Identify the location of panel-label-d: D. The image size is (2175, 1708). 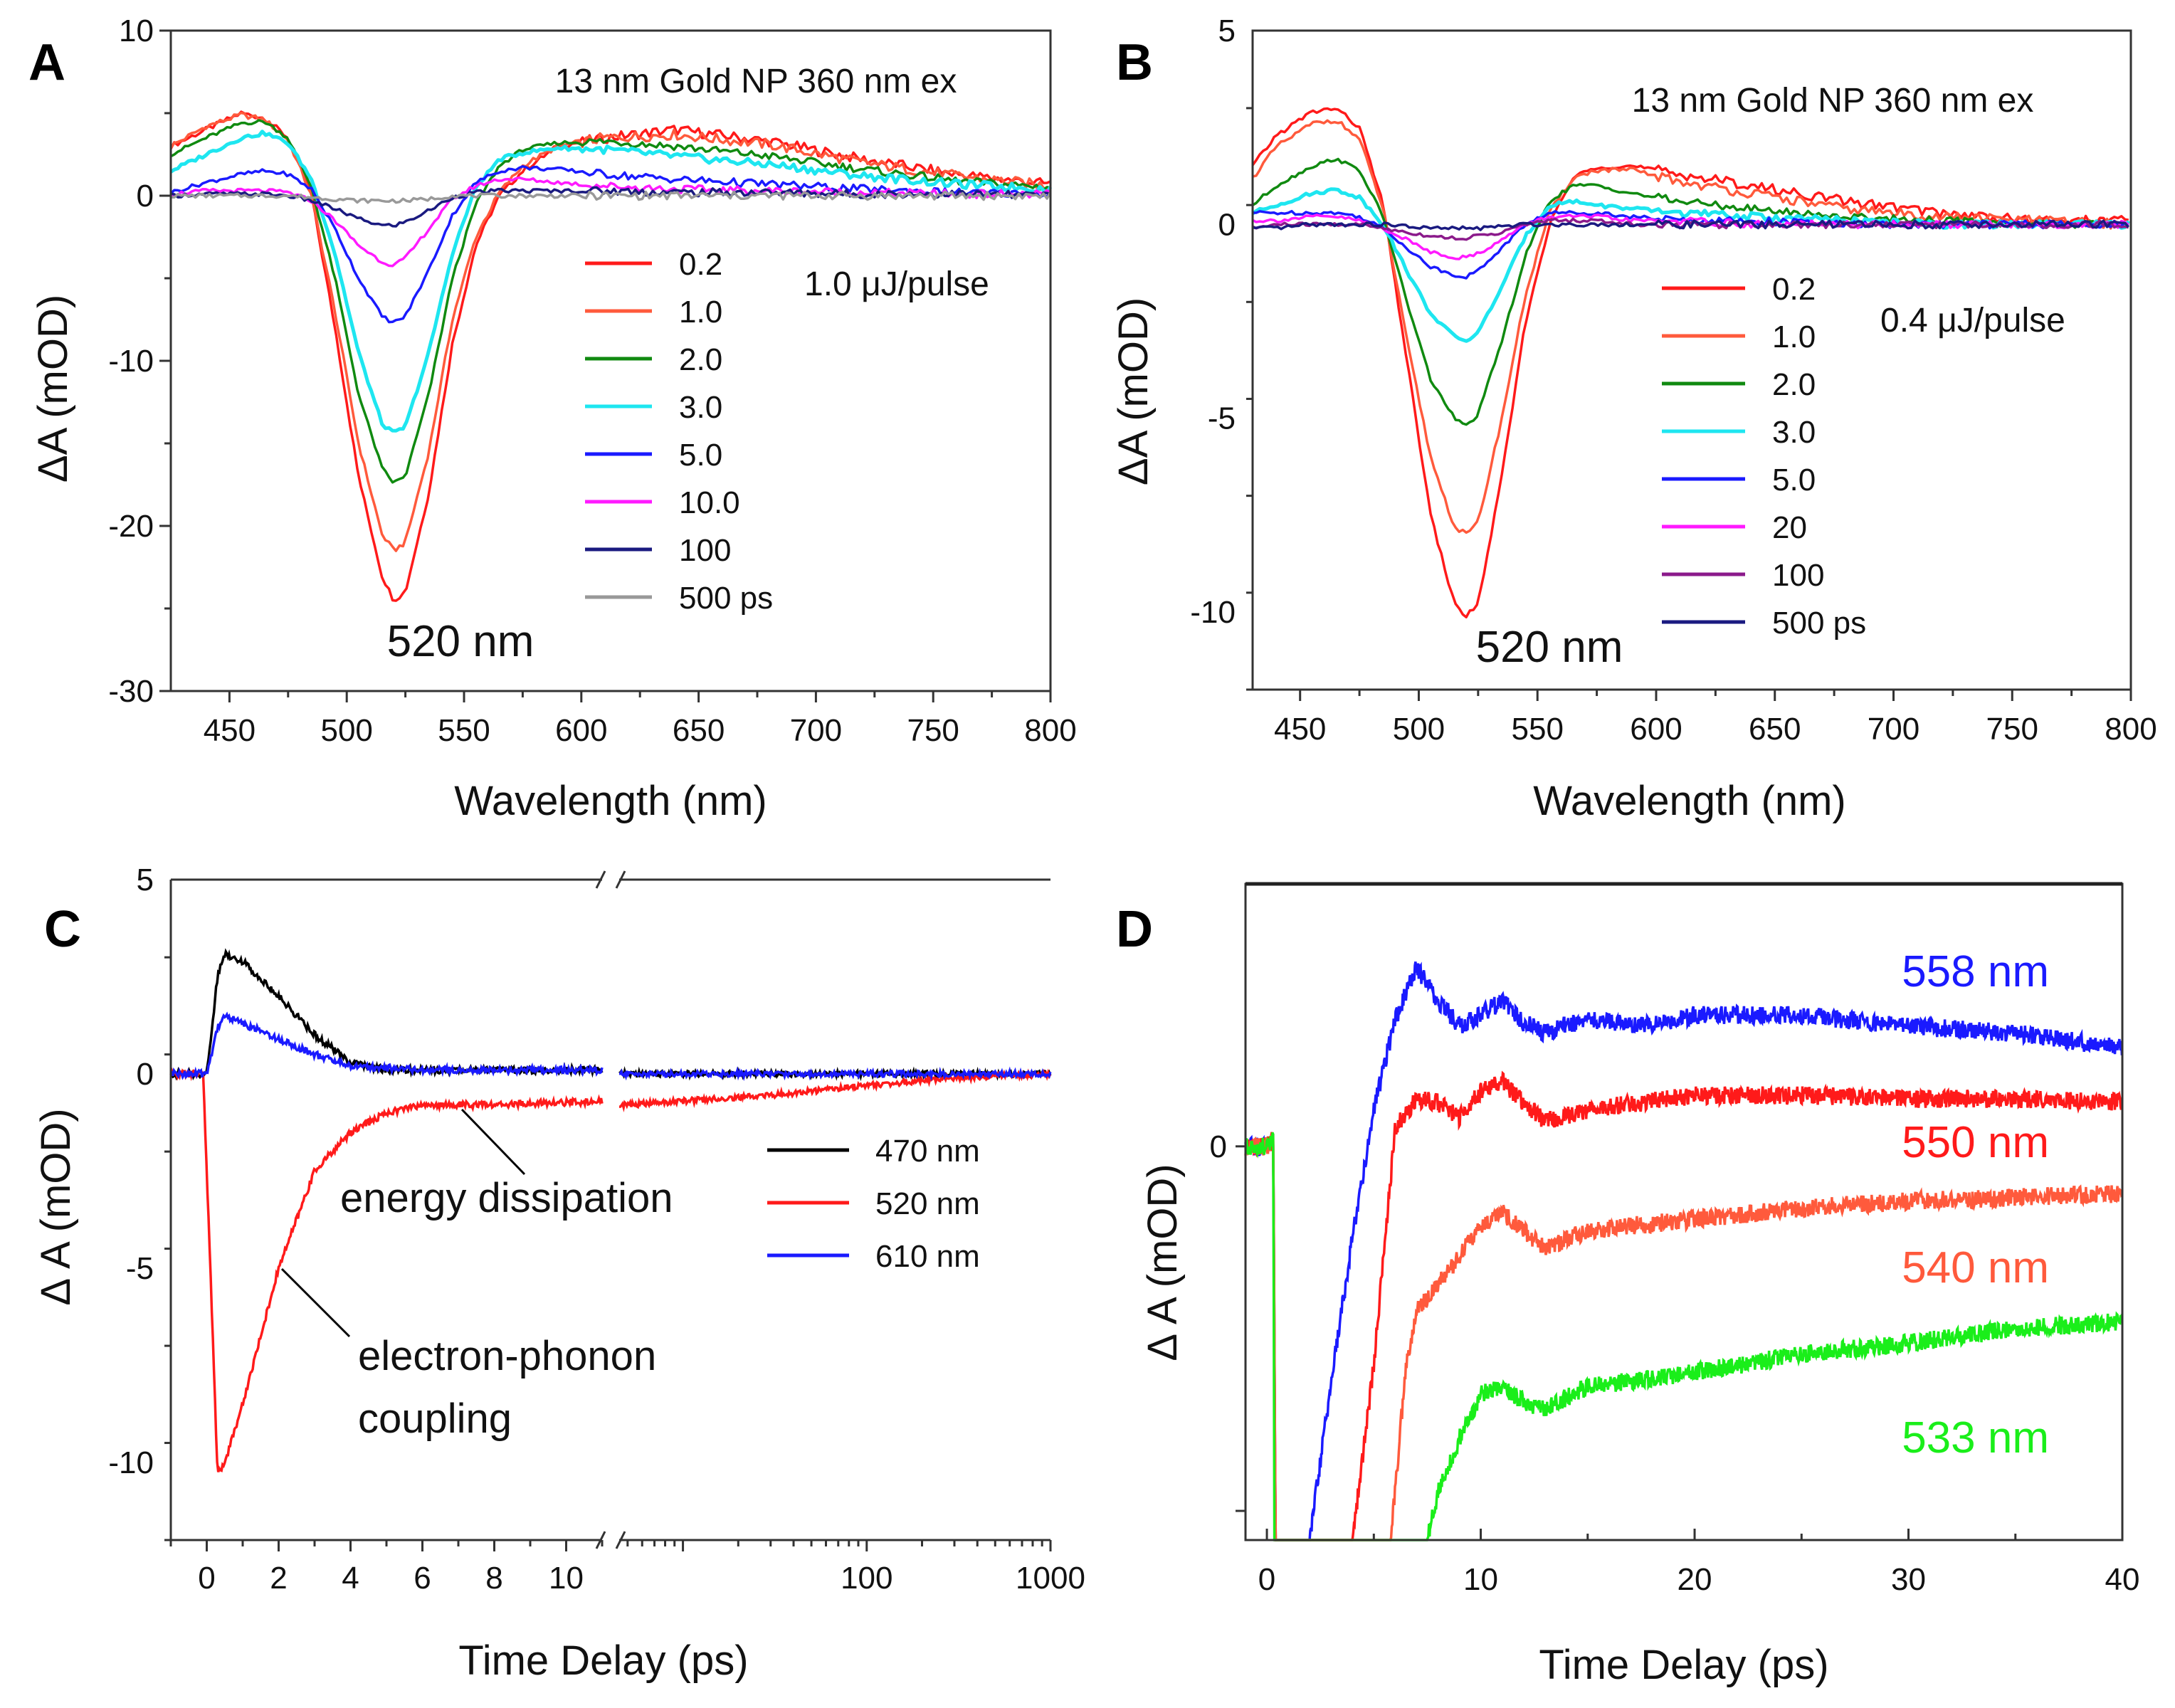
(1134, 929).